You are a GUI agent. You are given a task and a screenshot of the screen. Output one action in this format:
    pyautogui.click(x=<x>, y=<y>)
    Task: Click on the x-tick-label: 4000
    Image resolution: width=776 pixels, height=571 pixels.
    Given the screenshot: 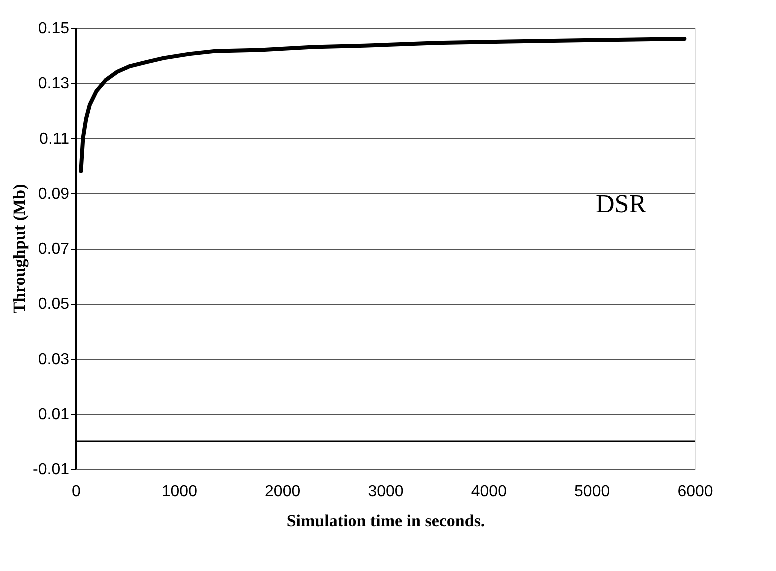 What is the action you would take?
    pyautogui.click(x=489, y=492)
    